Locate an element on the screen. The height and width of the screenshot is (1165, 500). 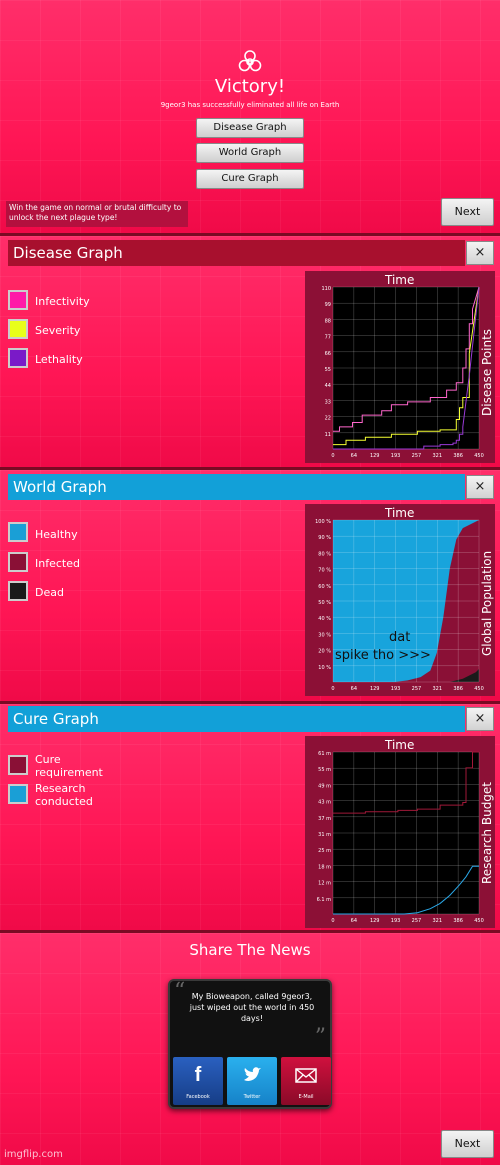
research-conducted-swatch is located at coordinates (18, 794).